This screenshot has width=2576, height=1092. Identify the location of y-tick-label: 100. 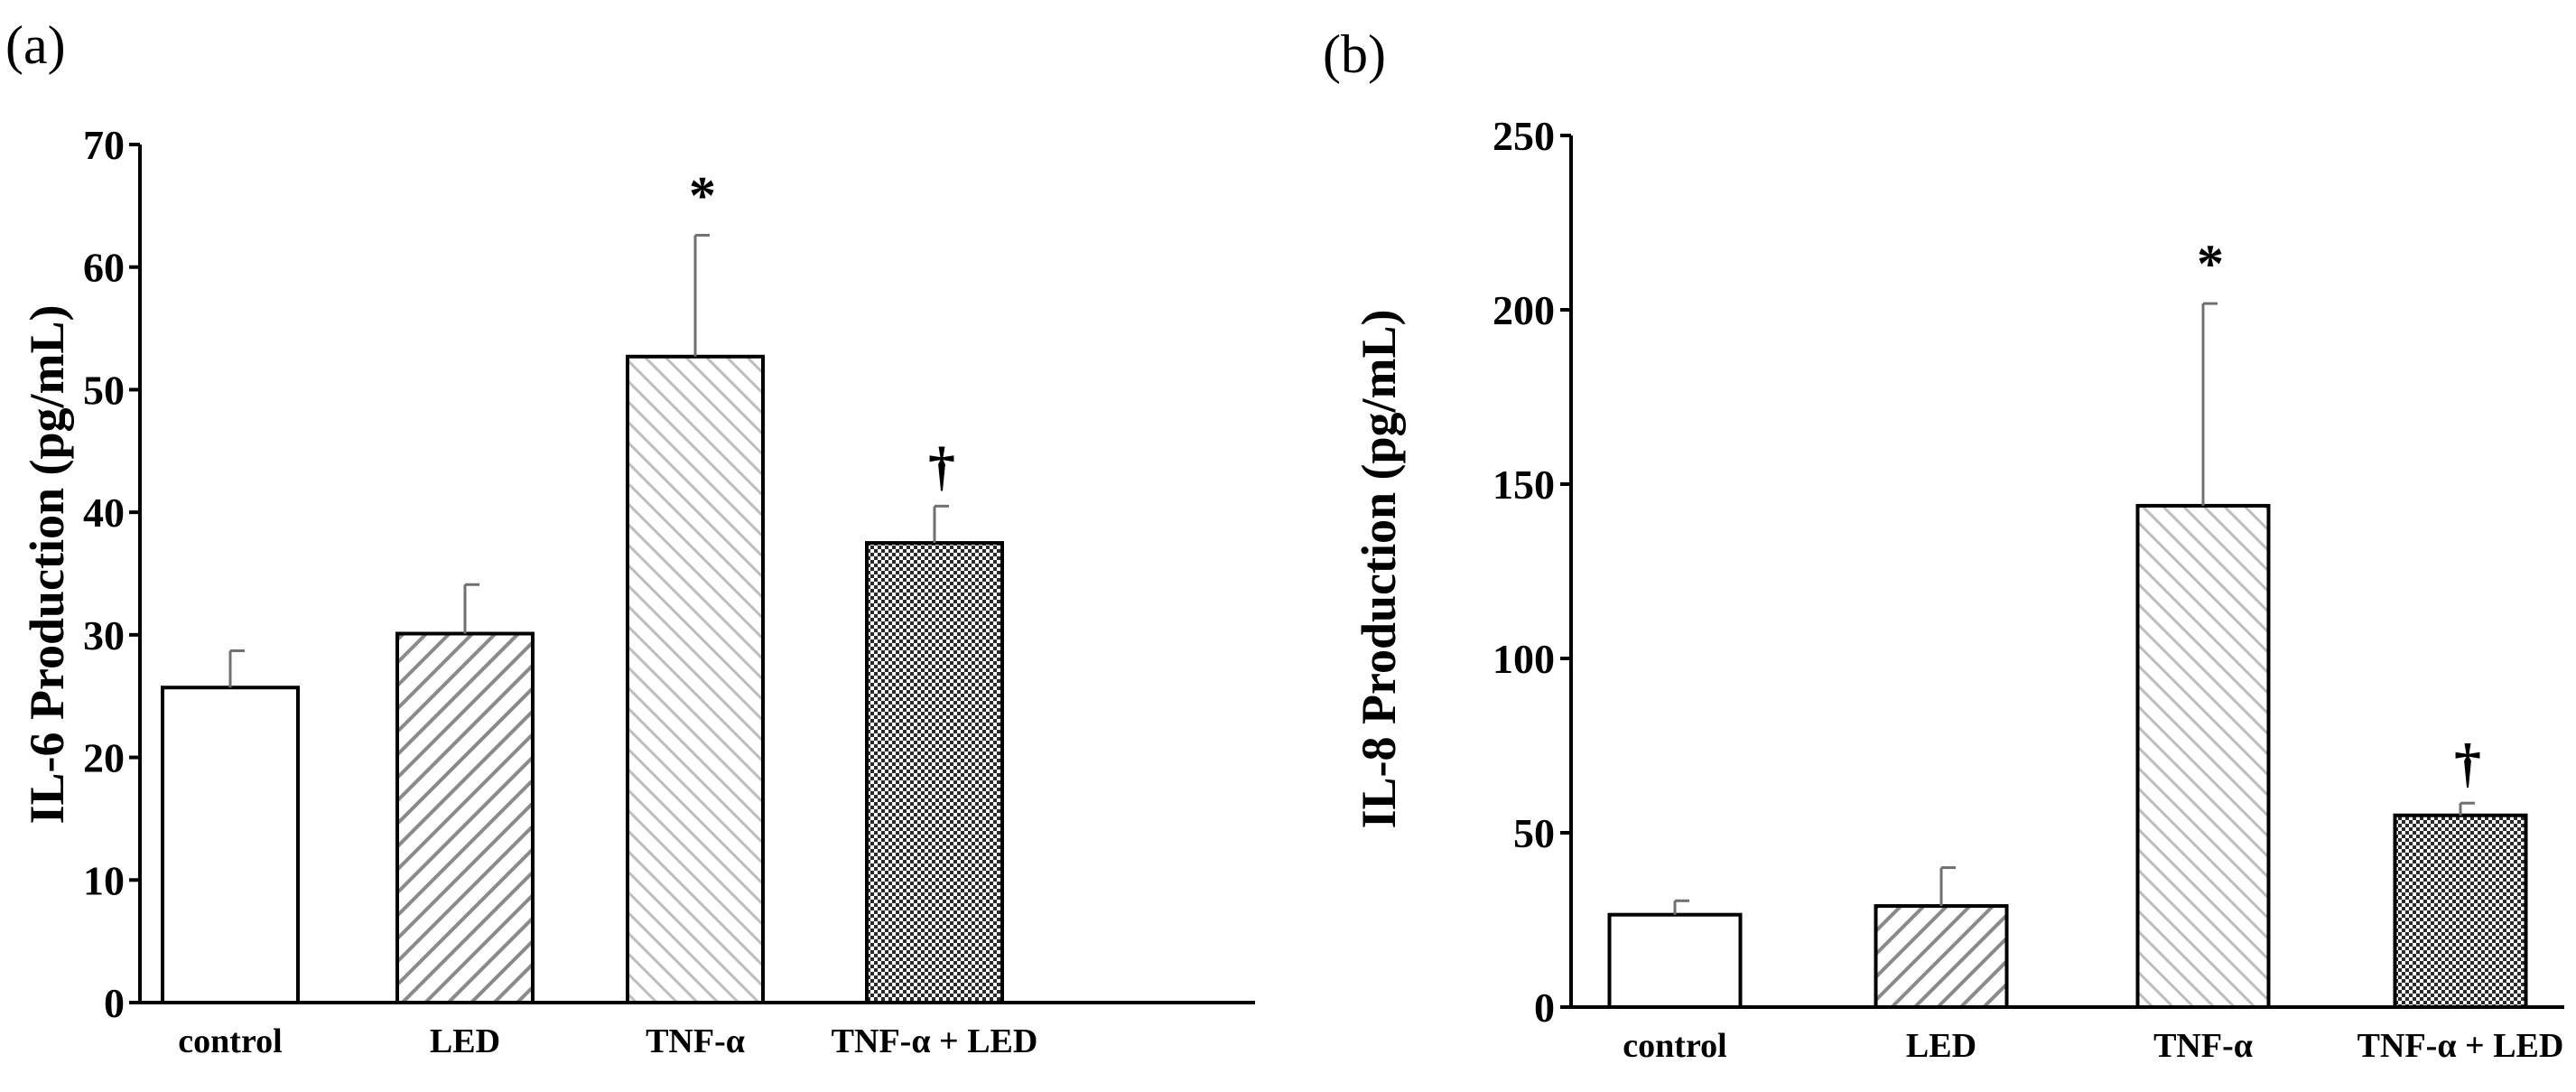
(1524, 659).